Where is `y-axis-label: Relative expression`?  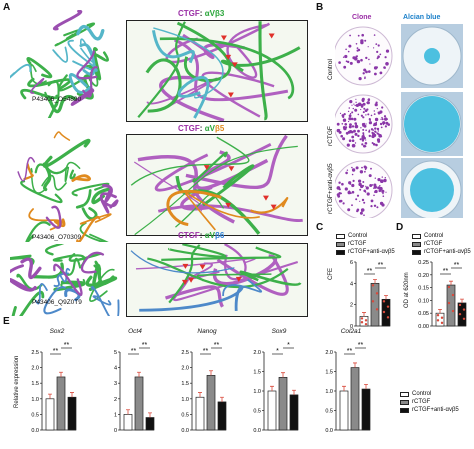
y-axis-label: Relative expression is located at coordinates (17, 381).